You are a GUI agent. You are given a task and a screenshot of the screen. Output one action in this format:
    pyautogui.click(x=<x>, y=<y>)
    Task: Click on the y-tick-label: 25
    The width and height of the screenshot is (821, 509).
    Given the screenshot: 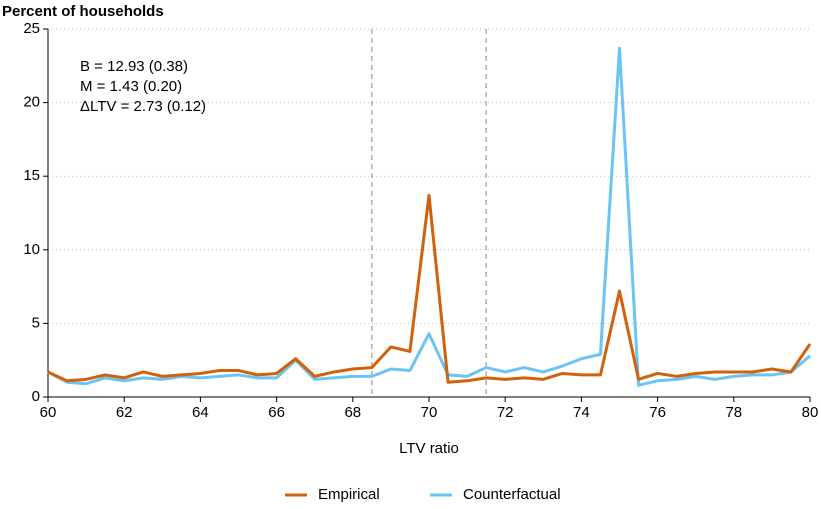 What is the action you would take?
    pyautogui.click(x=31, y=28)
    